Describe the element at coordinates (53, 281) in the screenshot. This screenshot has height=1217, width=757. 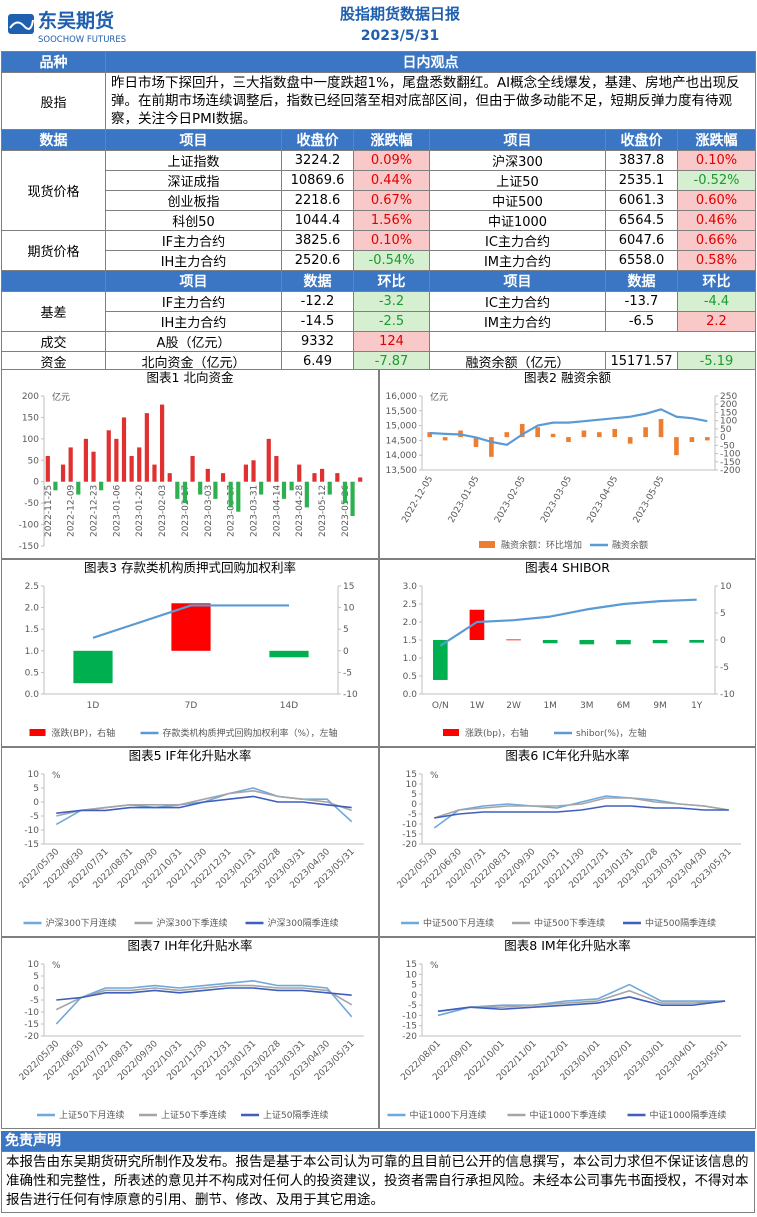
I see `header-cell` at that location.